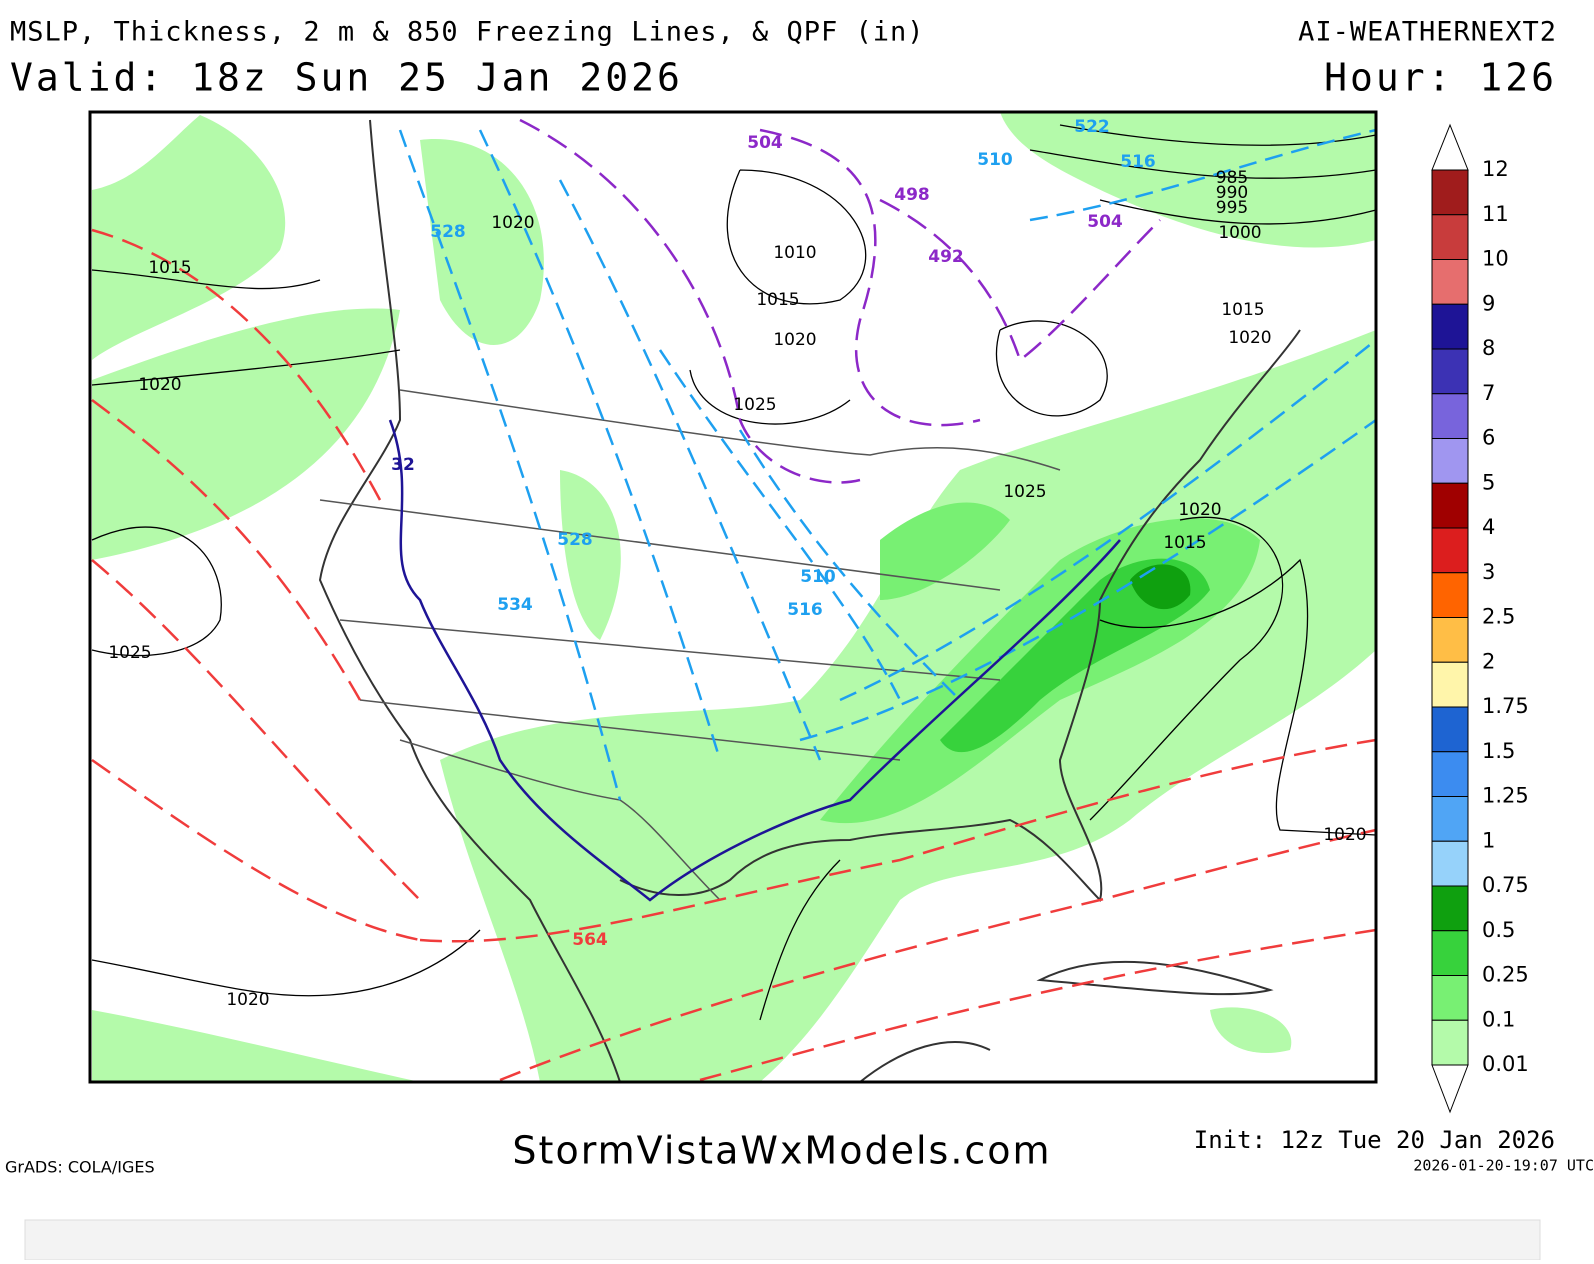 This screenshot has height=1264, width=1594. I want to click on colorbar-label: 11, so click(1495, 214).